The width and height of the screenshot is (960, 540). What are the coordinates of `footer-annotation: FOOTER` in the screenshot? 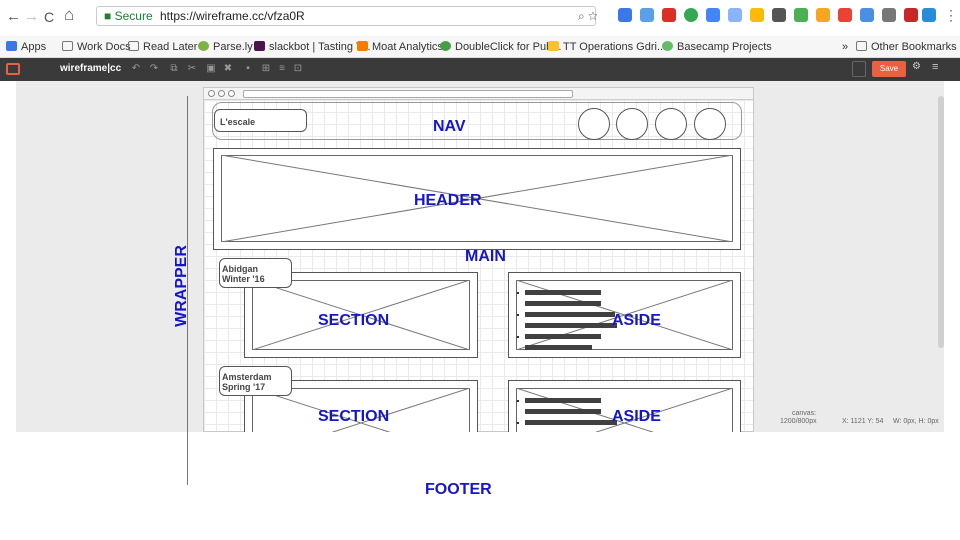 It's located at (458, 489).